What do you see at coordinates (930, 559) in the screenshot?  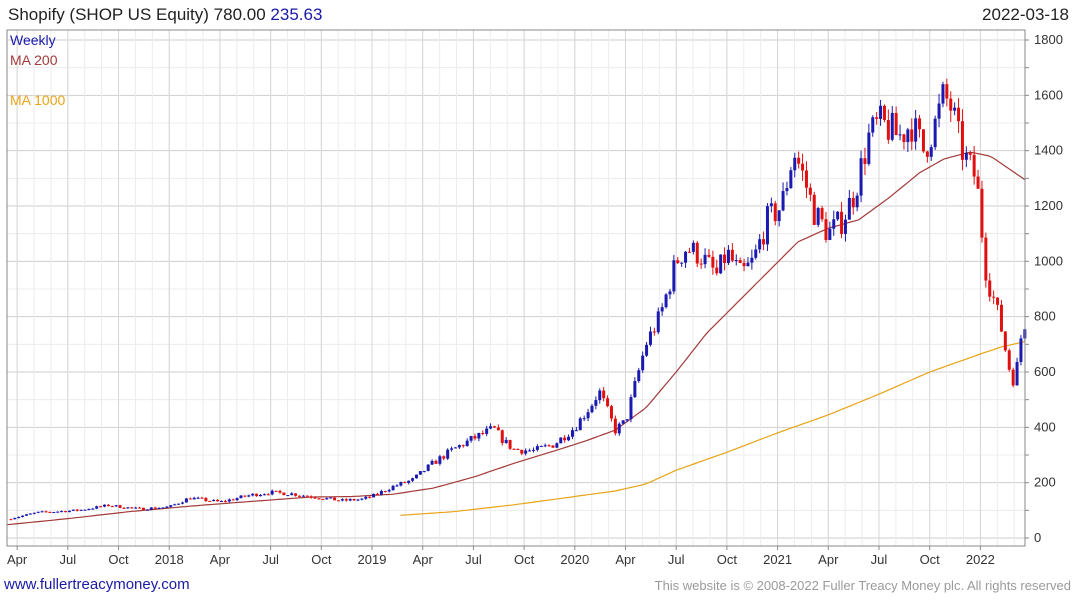 I see `x-tick-label: Oct` at bounding box center [930, 559].